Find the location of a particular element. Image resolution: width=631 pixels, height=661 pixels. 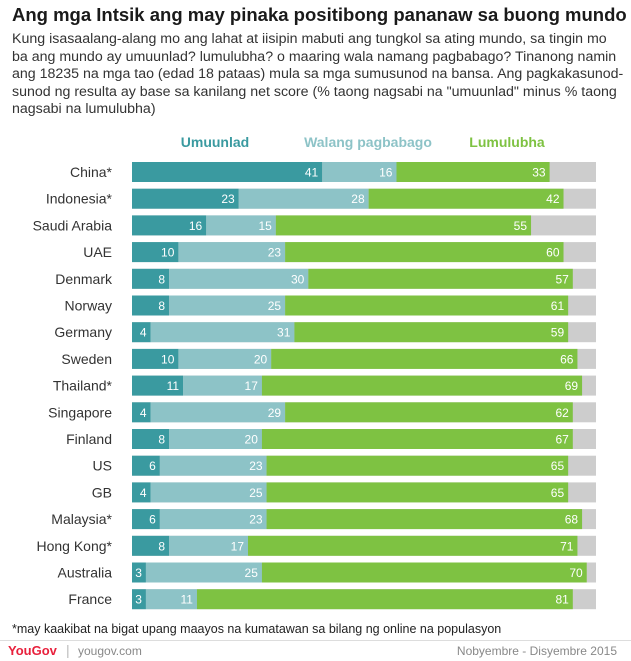

category-label: Saudi Arabia is located at coordinates (73, 225).